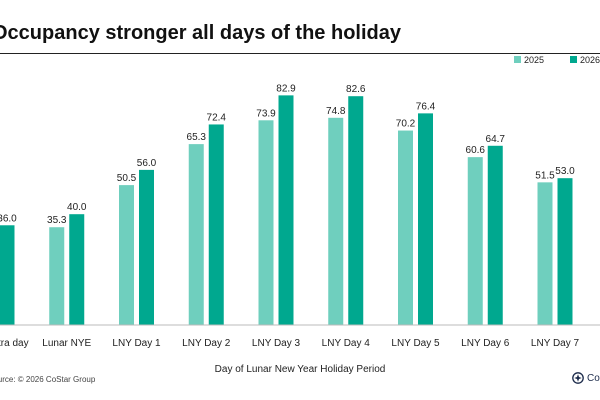 The image size is (600, 400). Describe the element at coordinates (136, 343) in the screenshot. I see `x-tick-label-2: LNY Day 1` at that location.